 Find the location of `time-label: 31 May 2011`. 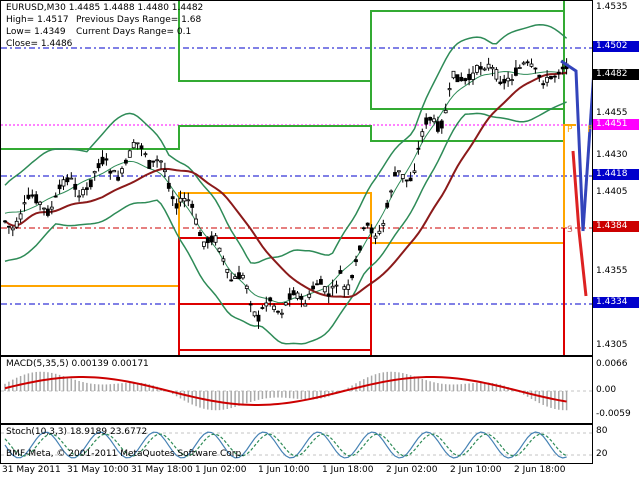

time-label: 31 May 2011 is located at coordinates (31, 470).